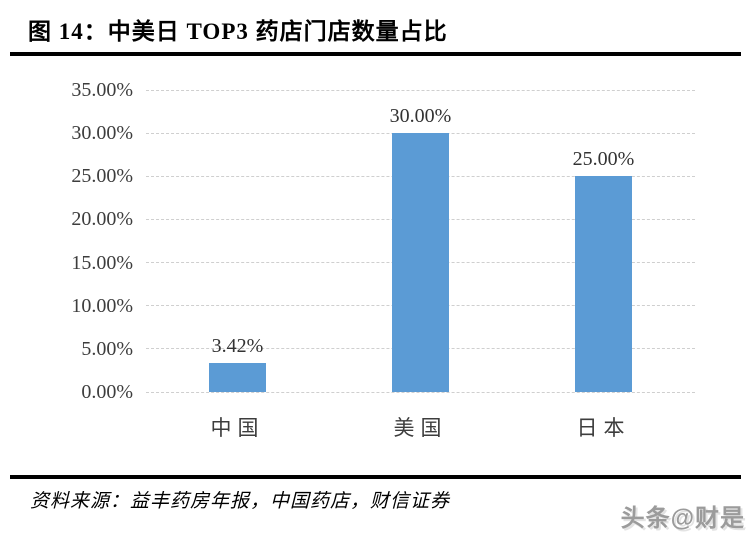  I want to click on y-tick-label: 15.00%, so click(102, 262).